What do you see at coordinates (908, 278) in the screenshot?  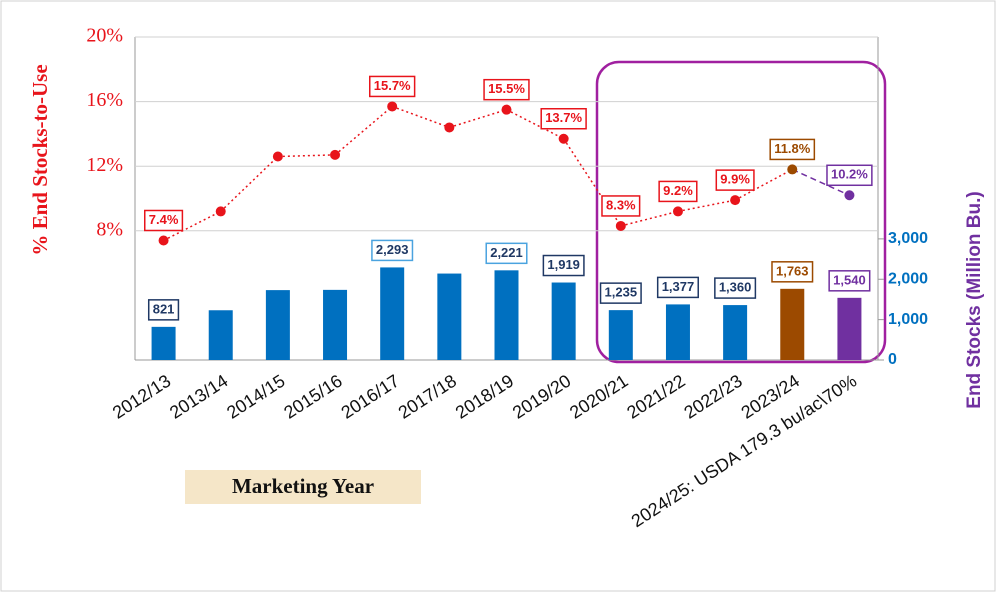 I see `y2-tick-label: 2,000` at bounding box center [908, 278].